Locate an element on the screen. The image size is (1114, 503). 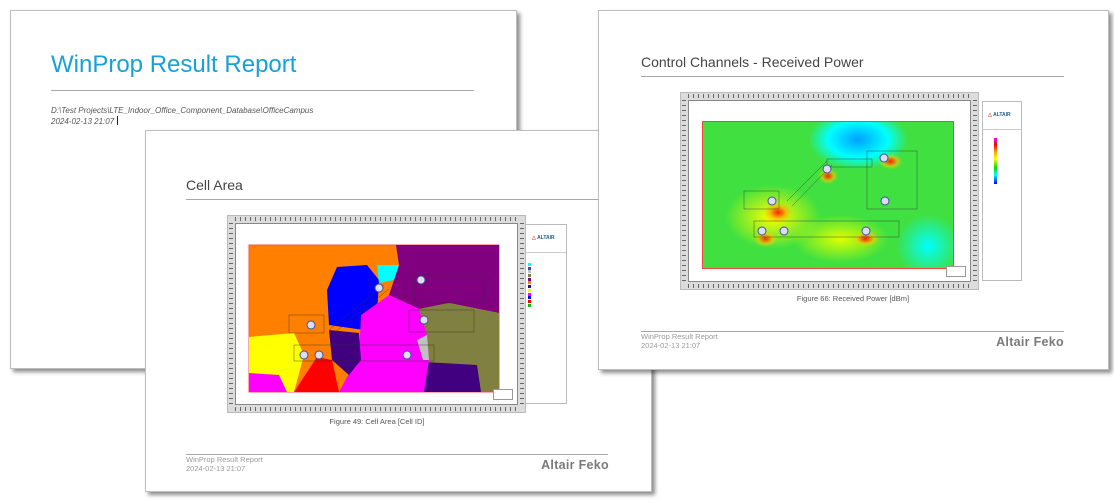
cell-area-map is located at coordinates (376, 314).